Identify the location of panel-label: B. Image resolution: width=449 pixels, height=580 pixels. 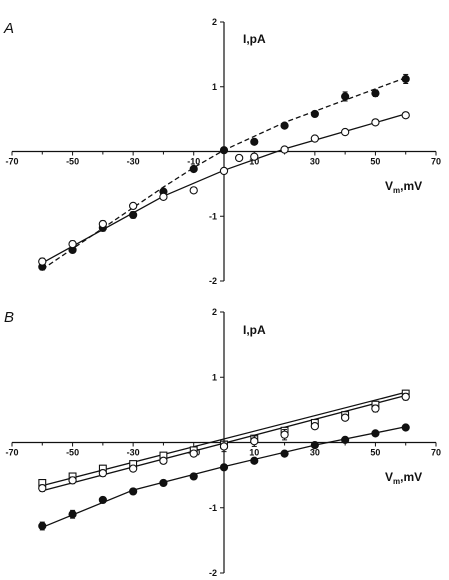
(9, 317).